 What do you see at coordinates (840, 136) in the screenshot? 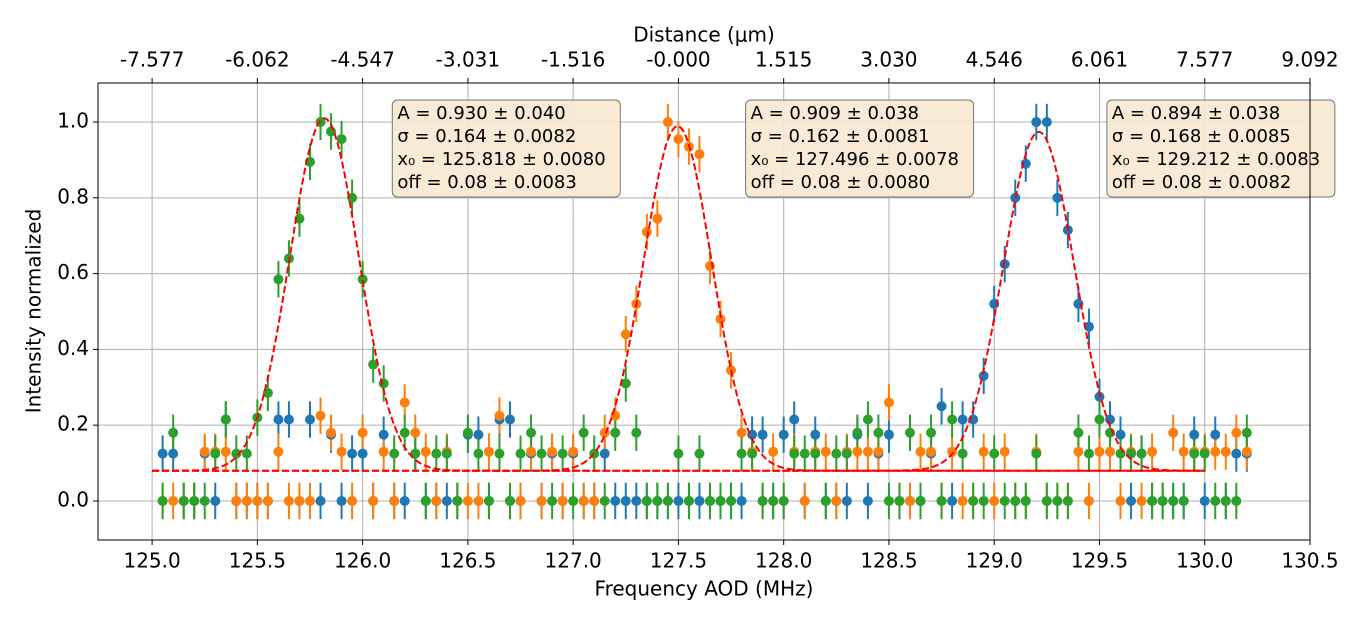
I see `fit-annotation: σ = 0.162 ± 0.0081` at bounding box center [840, 136].